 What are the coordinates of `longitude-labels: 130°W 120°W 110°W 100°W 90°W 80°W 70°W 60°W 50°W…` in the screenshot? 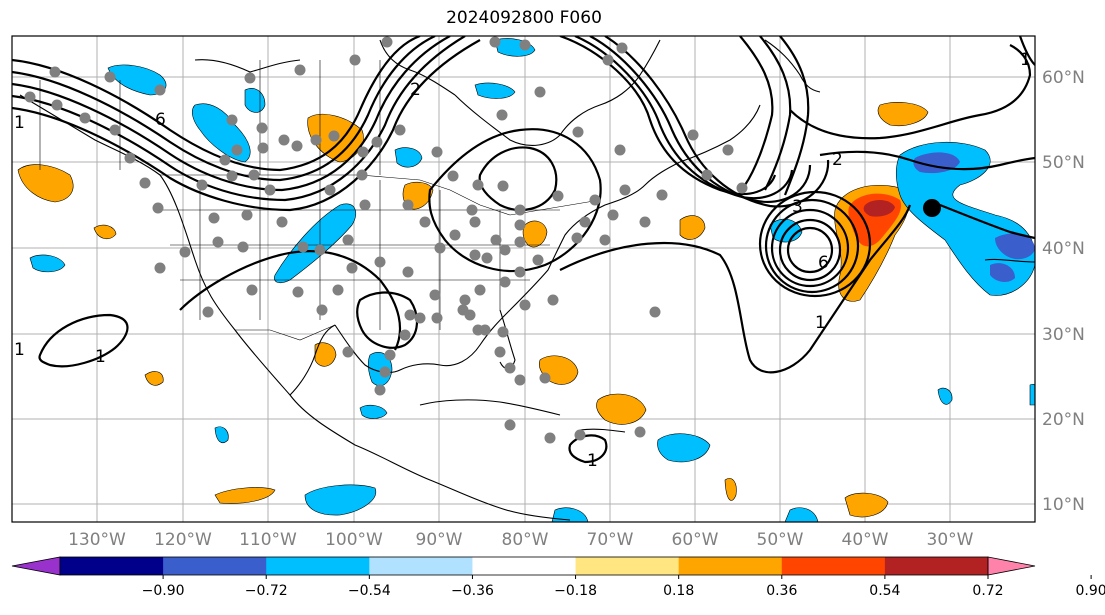 It's located at (521, 540).